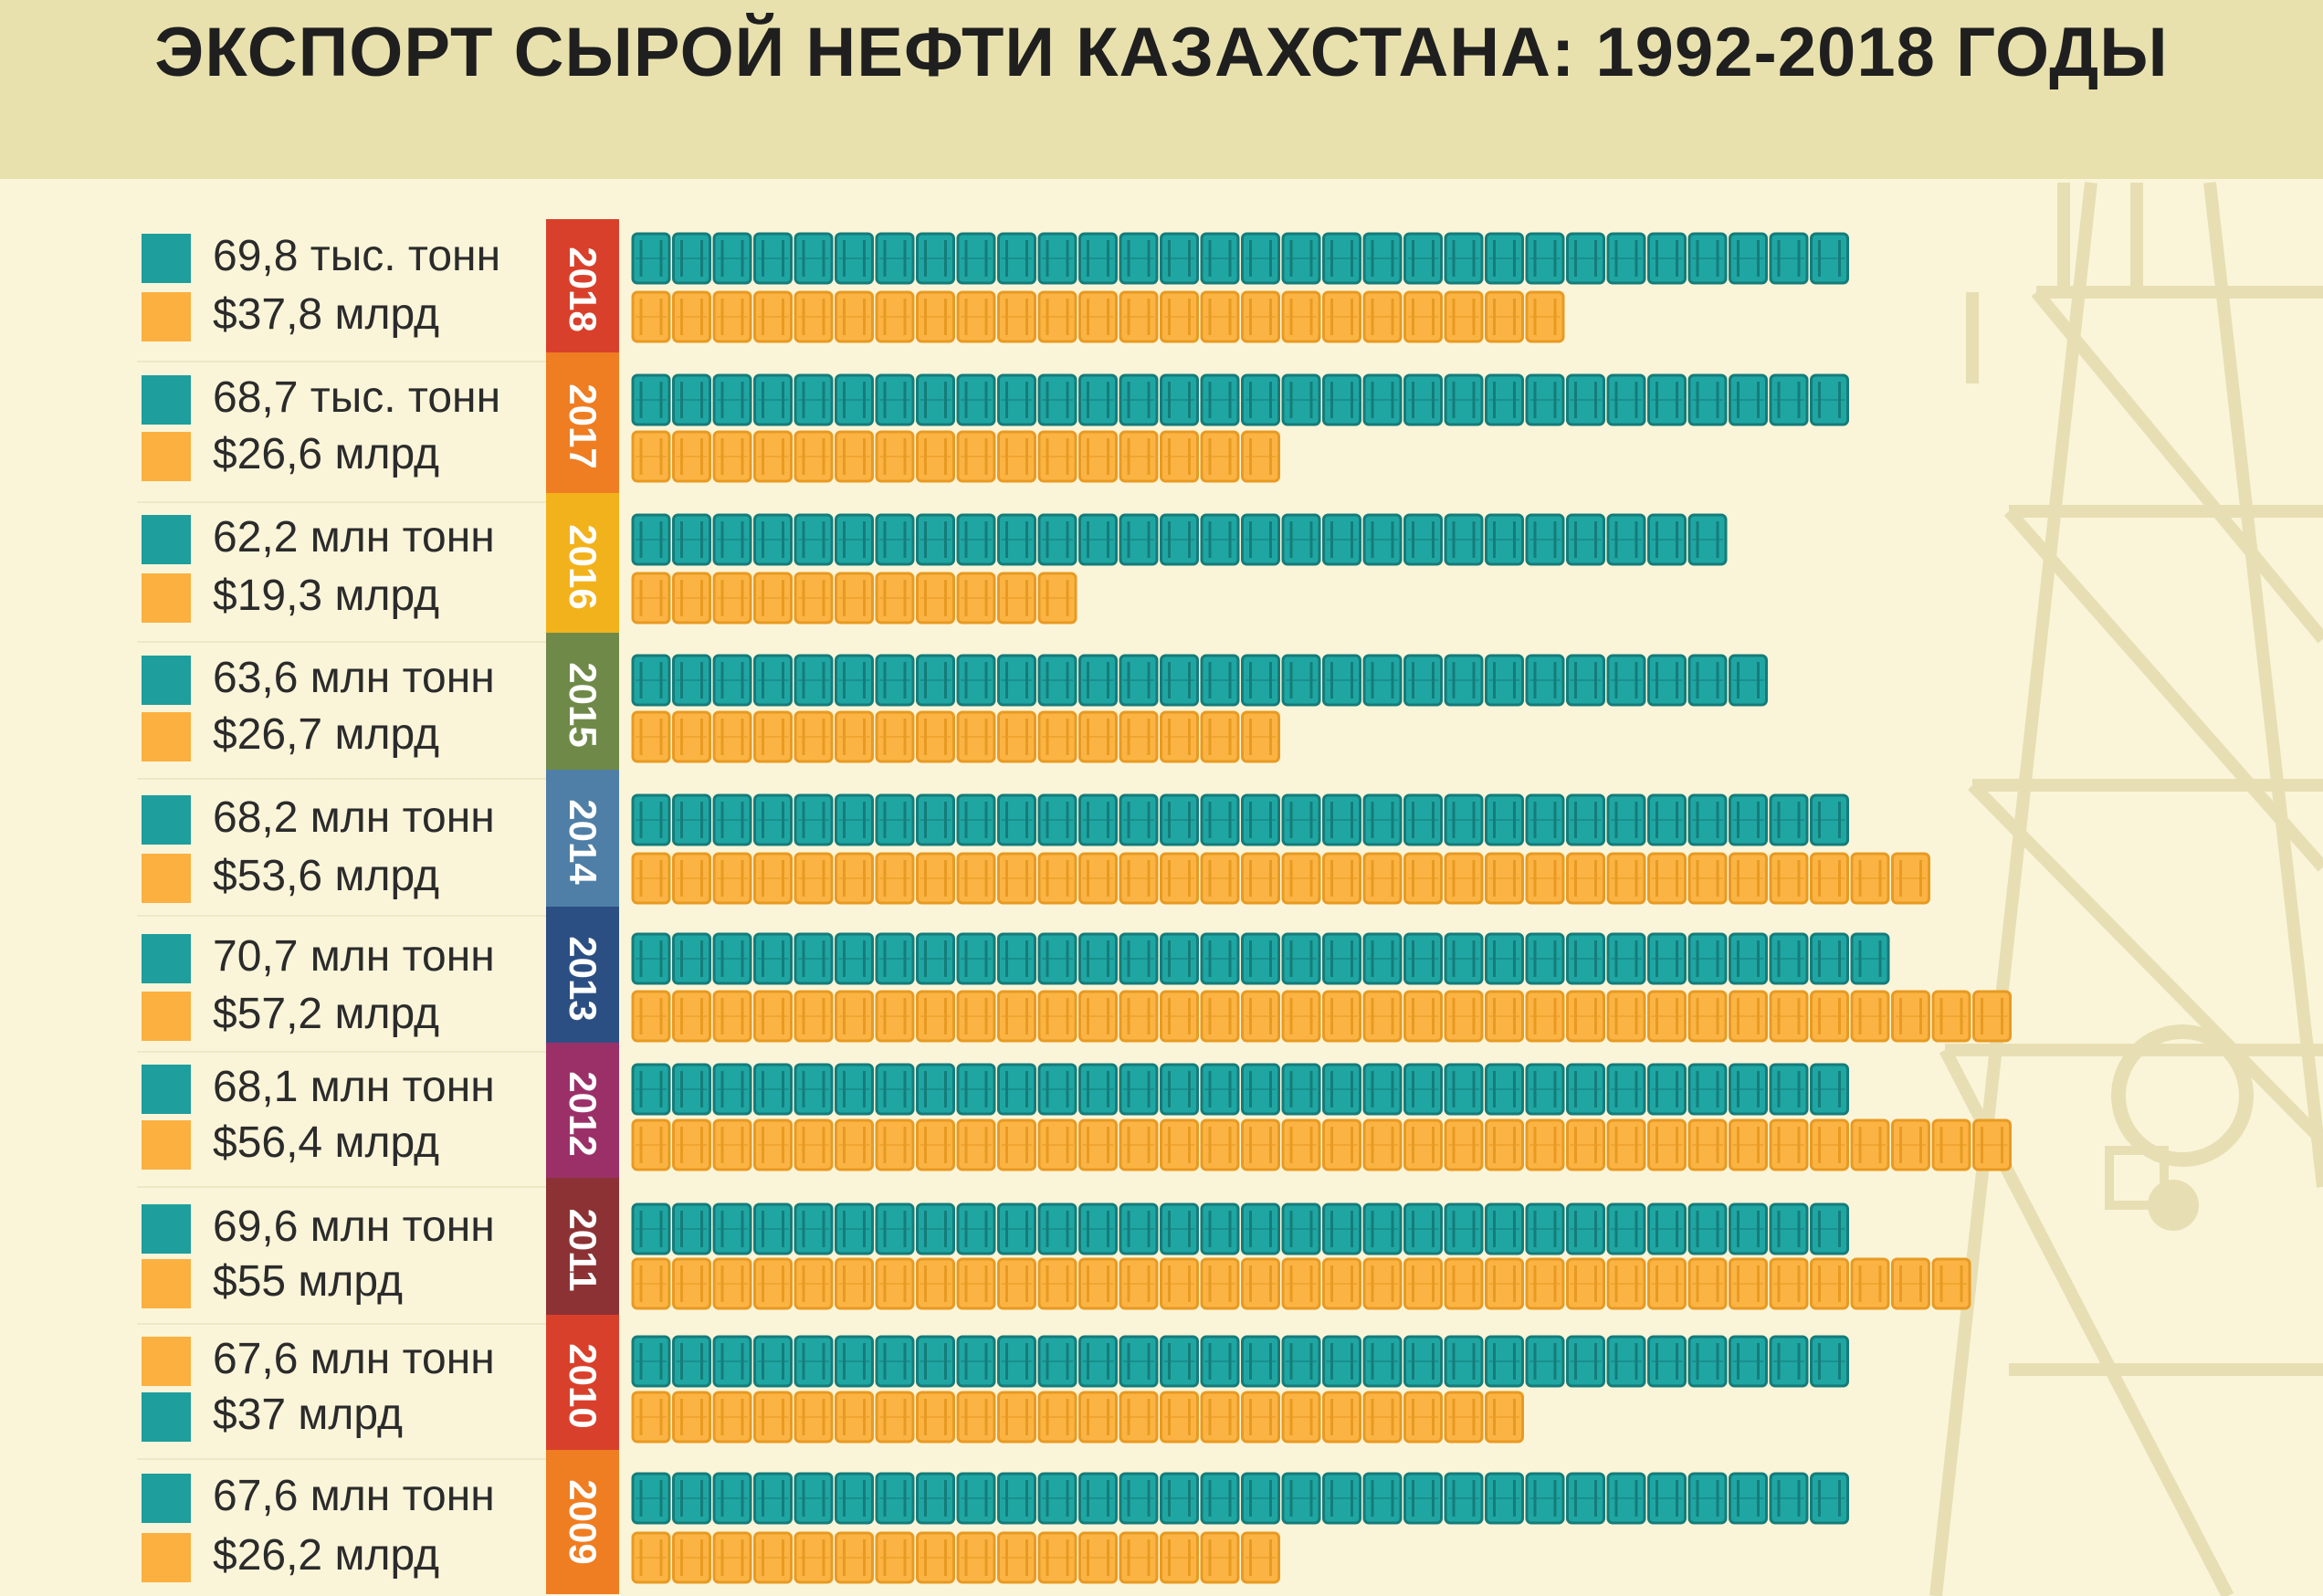 The height and width of the screenshot is (1596, 2323). Describe the element at coordinates (357, 256) in the screenshot. I see `volume-label: 69,8 тыс. тонн` at that location.